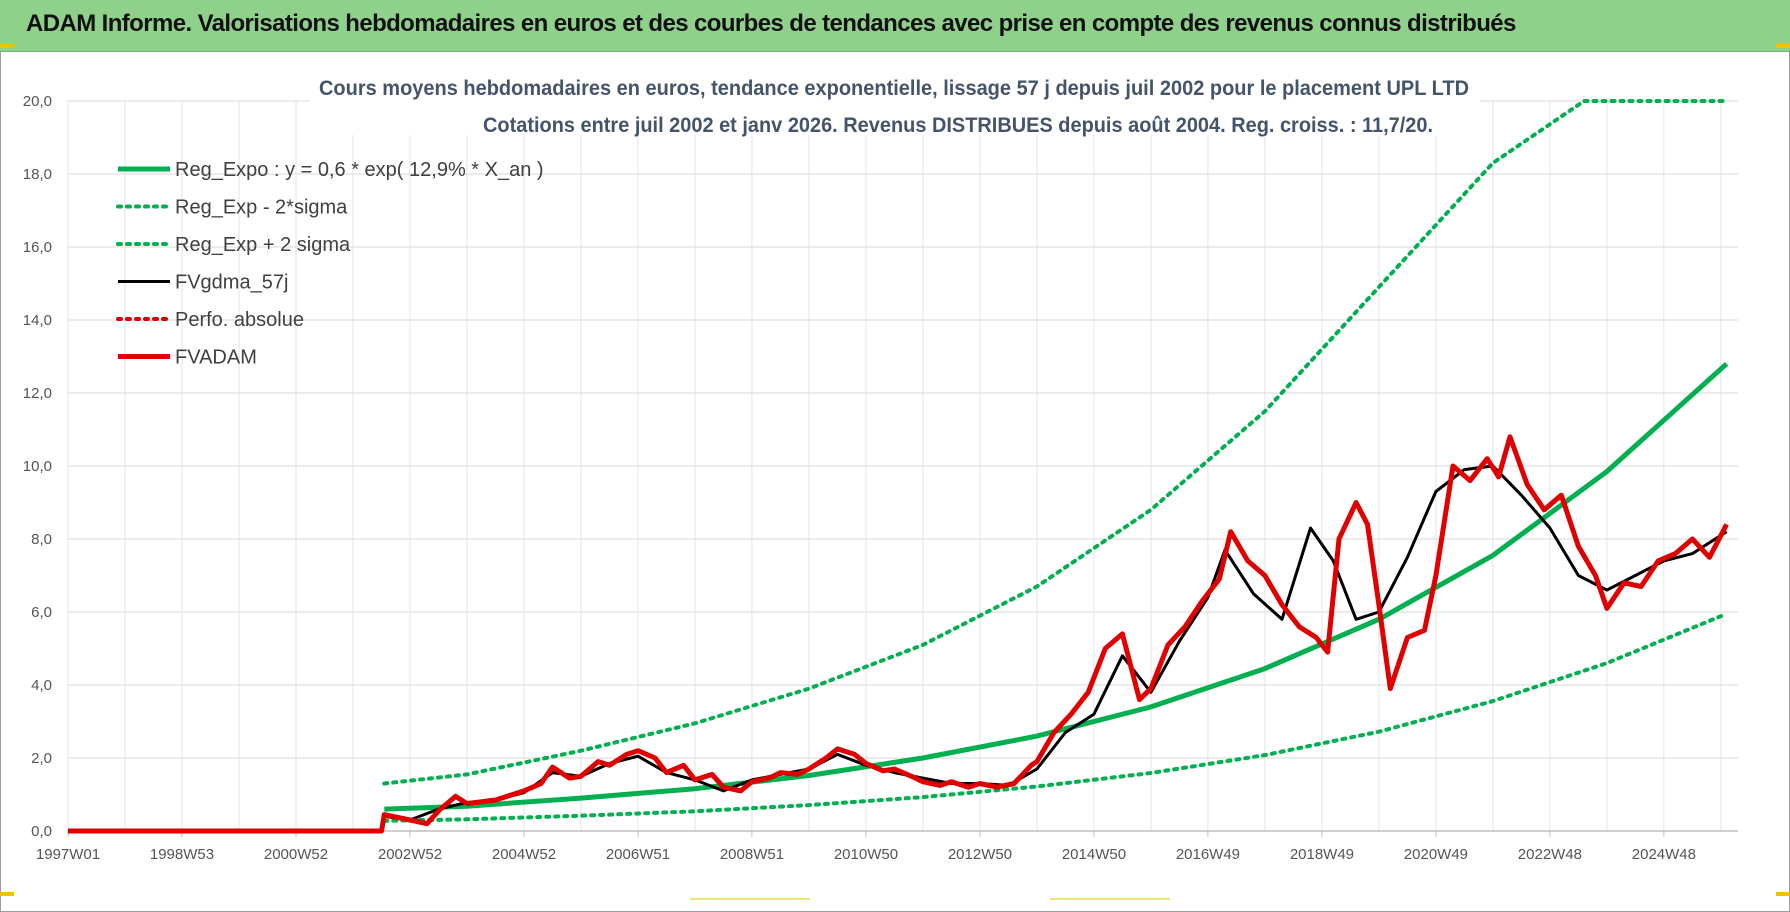 The height and width of the screenshot is (912, 1790). Describe the element at coordinates (524, 854) in the screenshot. I see `x-tick-label: 2004W52` at that location.